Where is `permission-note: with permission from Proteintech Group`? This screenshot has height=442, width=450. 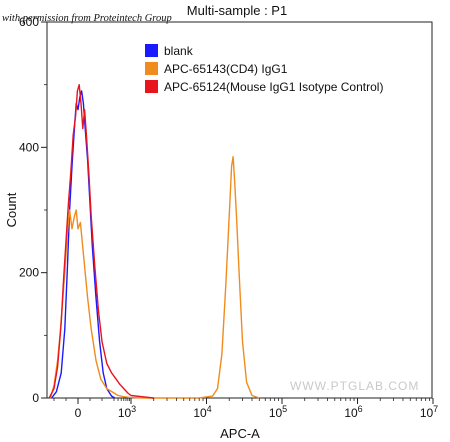 permission-note: with permission from Proteintech Group is located at coordinates (87, 18).